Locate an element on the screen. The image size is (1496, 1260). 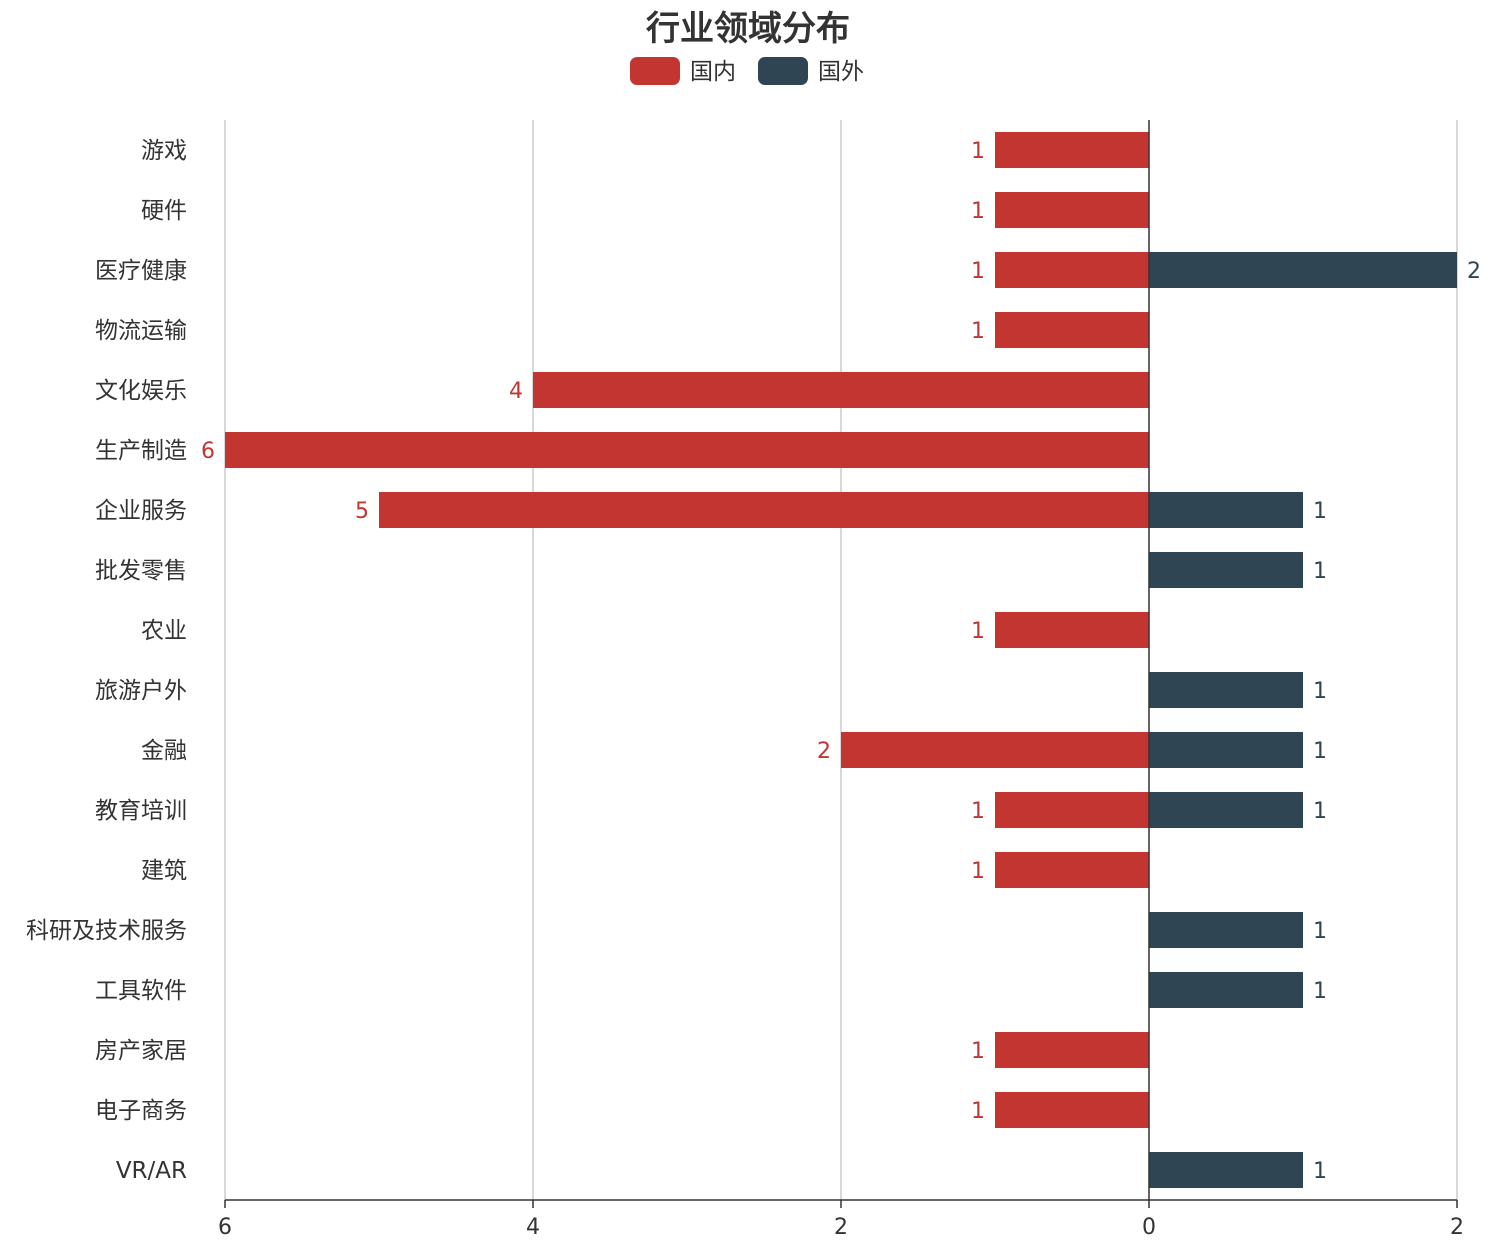
legend-item-domestic: 国内 is located at coordinates (683, 71).